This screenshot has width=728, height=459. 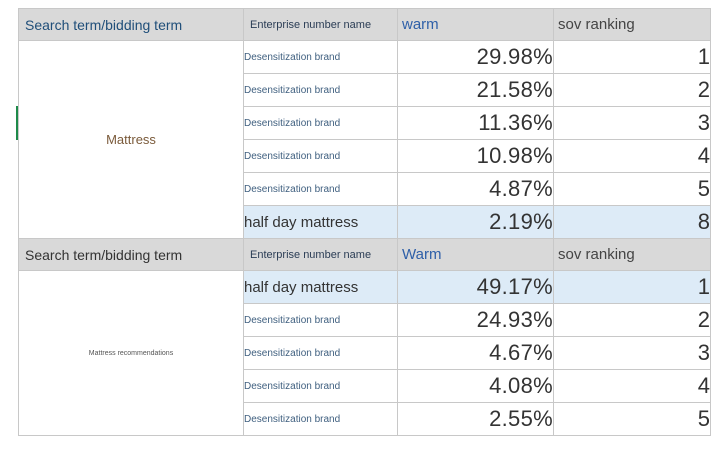 I want to click on table-row: Desensitization brand 4.87% 5, so click(x=365, y=189).